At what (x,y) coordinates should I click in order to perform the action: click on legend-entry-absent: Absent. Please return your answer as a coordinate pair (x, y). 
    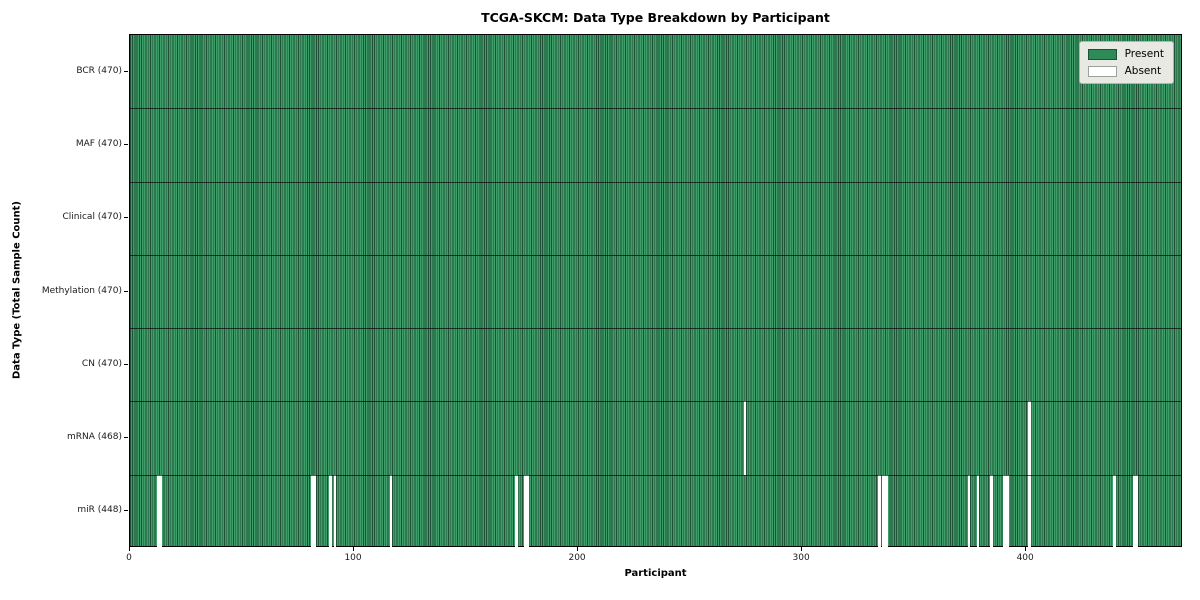
    Looking at the image, I should click on (1125, 71).